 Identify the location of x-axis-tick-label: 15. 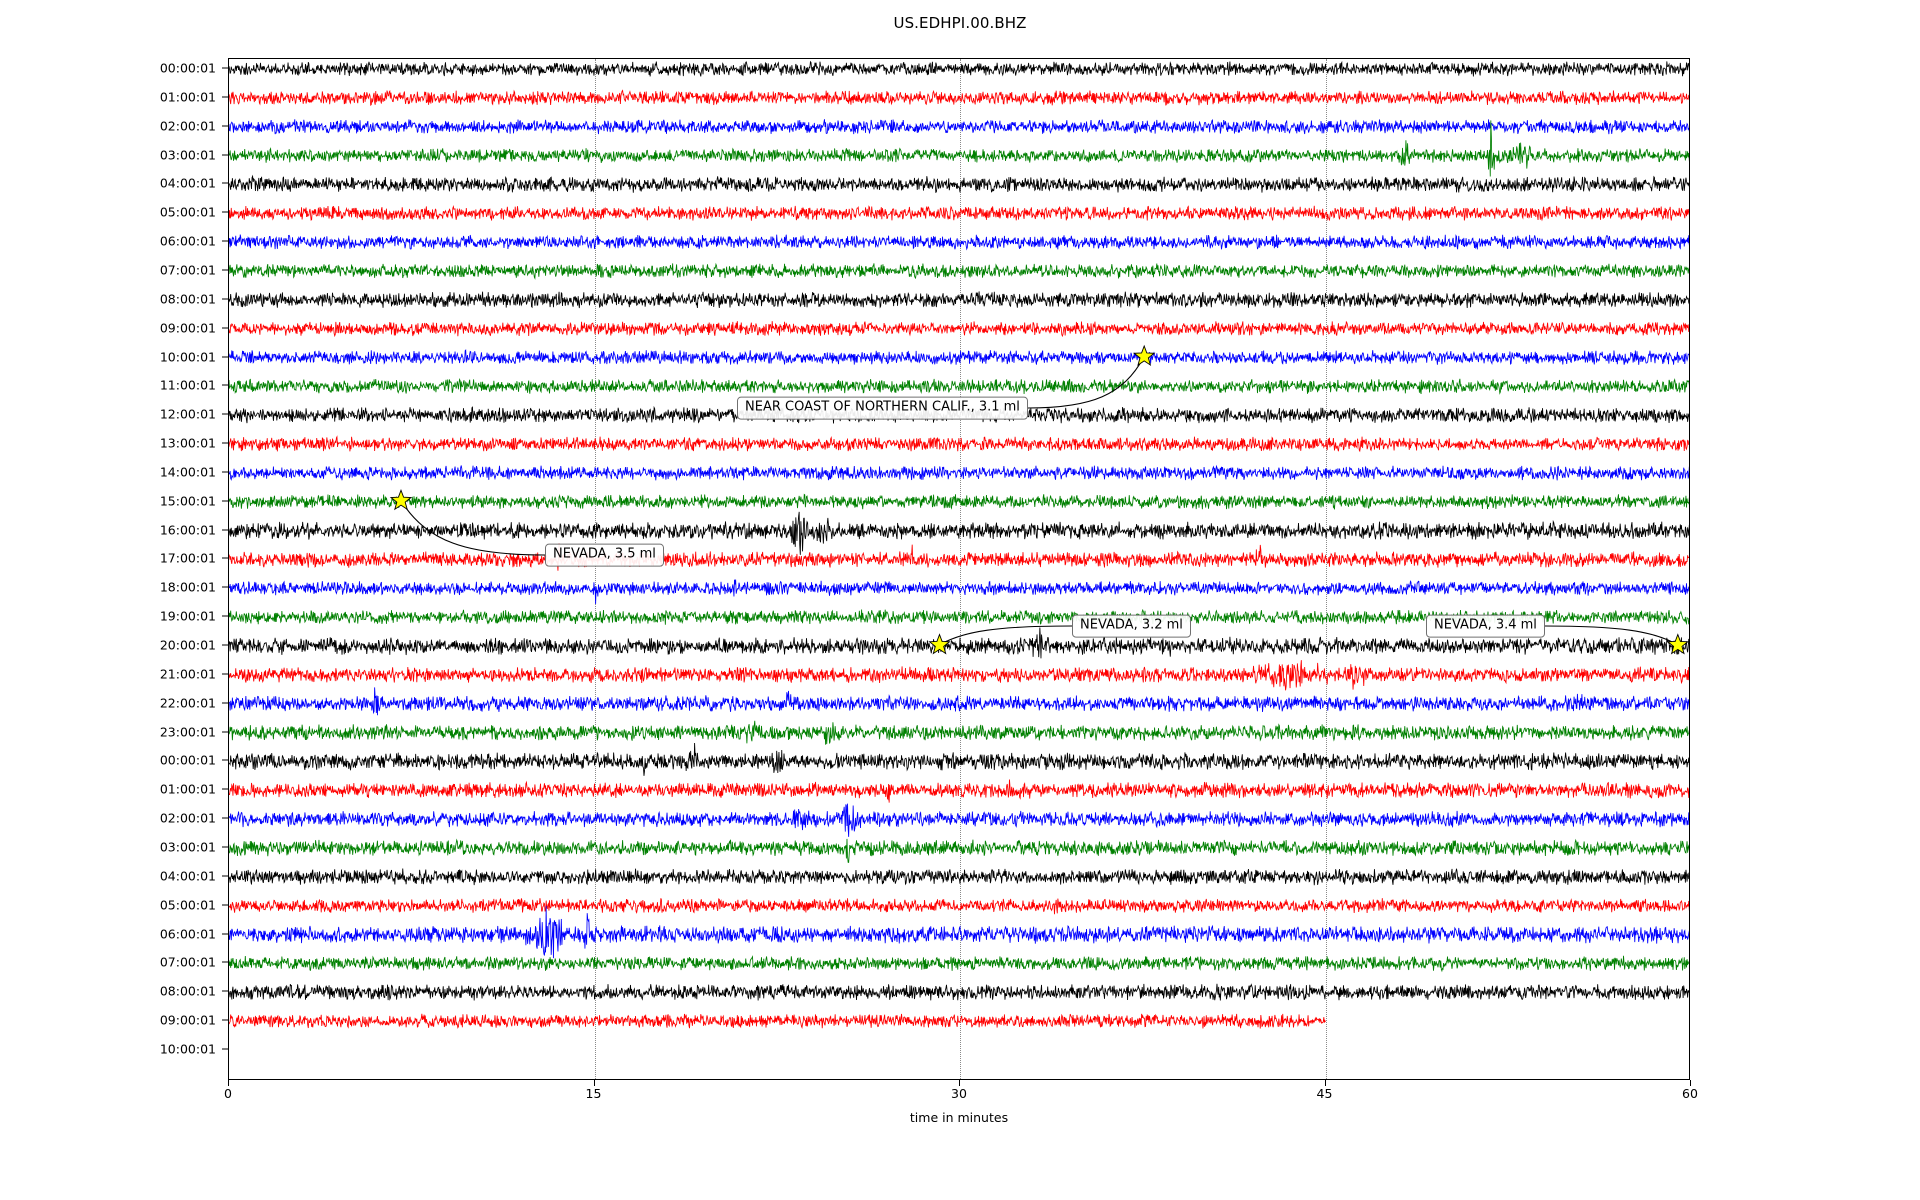
(593, 1093).